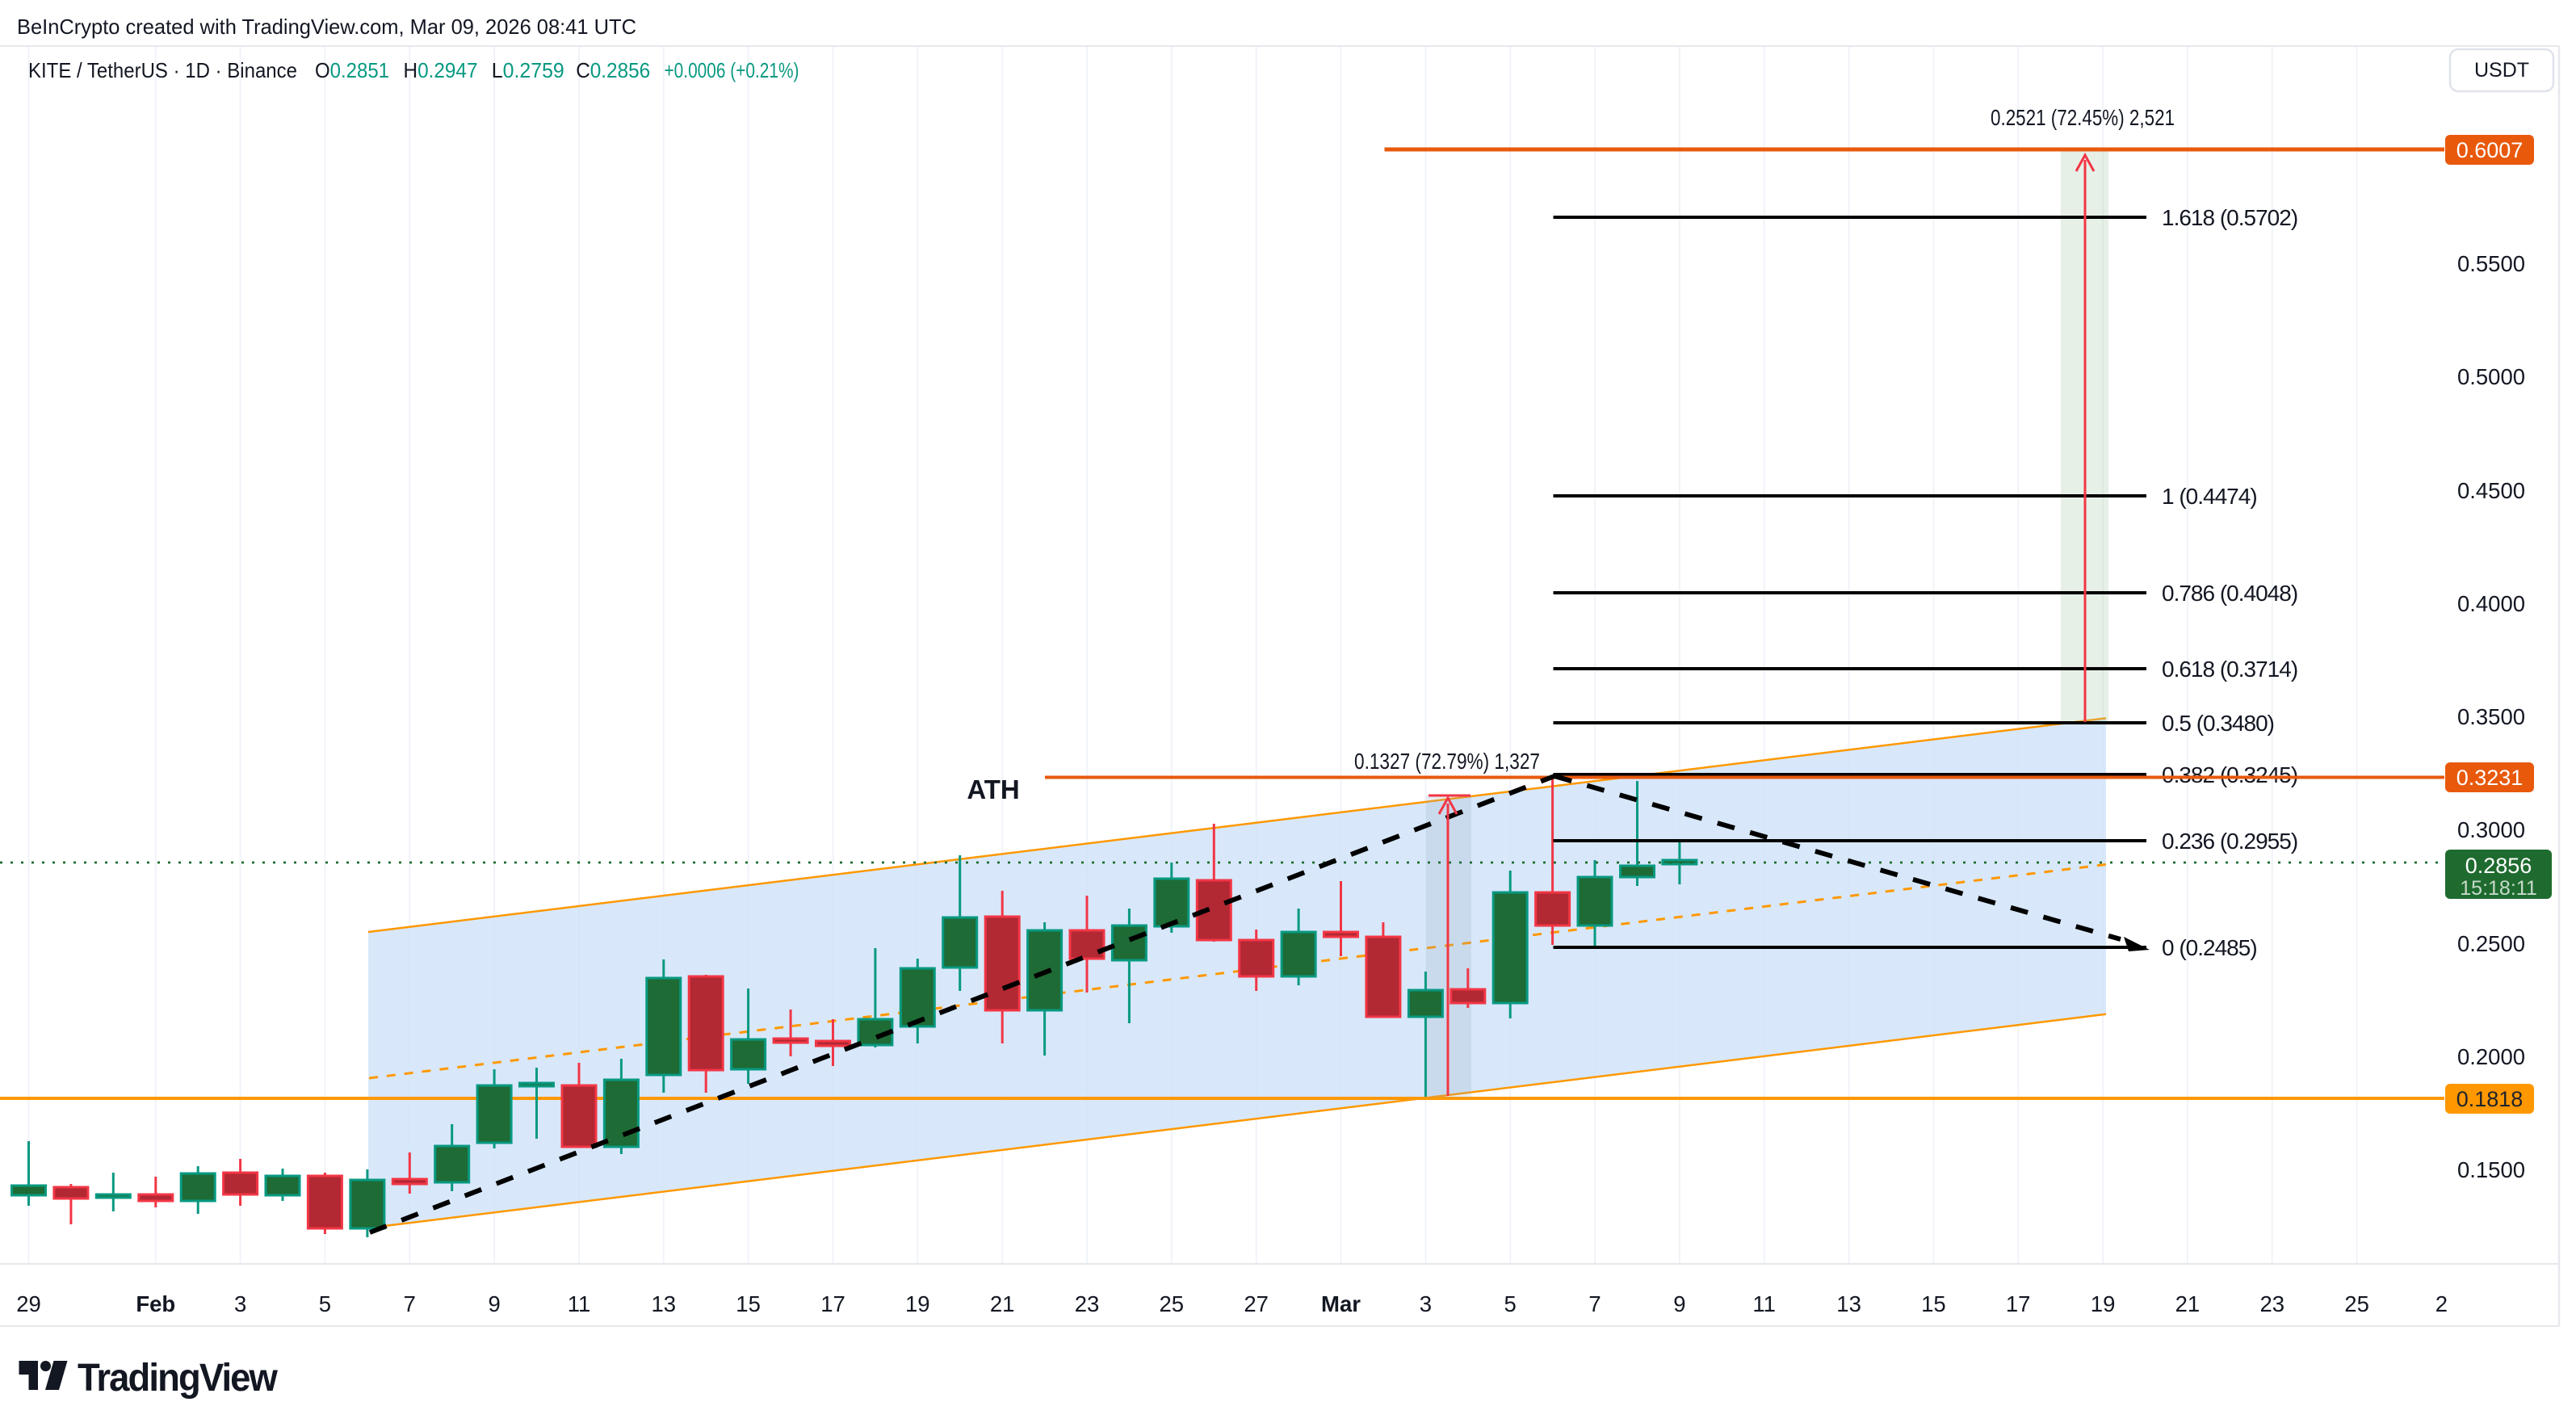 This screenshot has height=1423, width=2576. Describe the element at coordinates (2229, 774) in the screenshot. I see `svg-text: 0.382 (0.3245)` at that location.